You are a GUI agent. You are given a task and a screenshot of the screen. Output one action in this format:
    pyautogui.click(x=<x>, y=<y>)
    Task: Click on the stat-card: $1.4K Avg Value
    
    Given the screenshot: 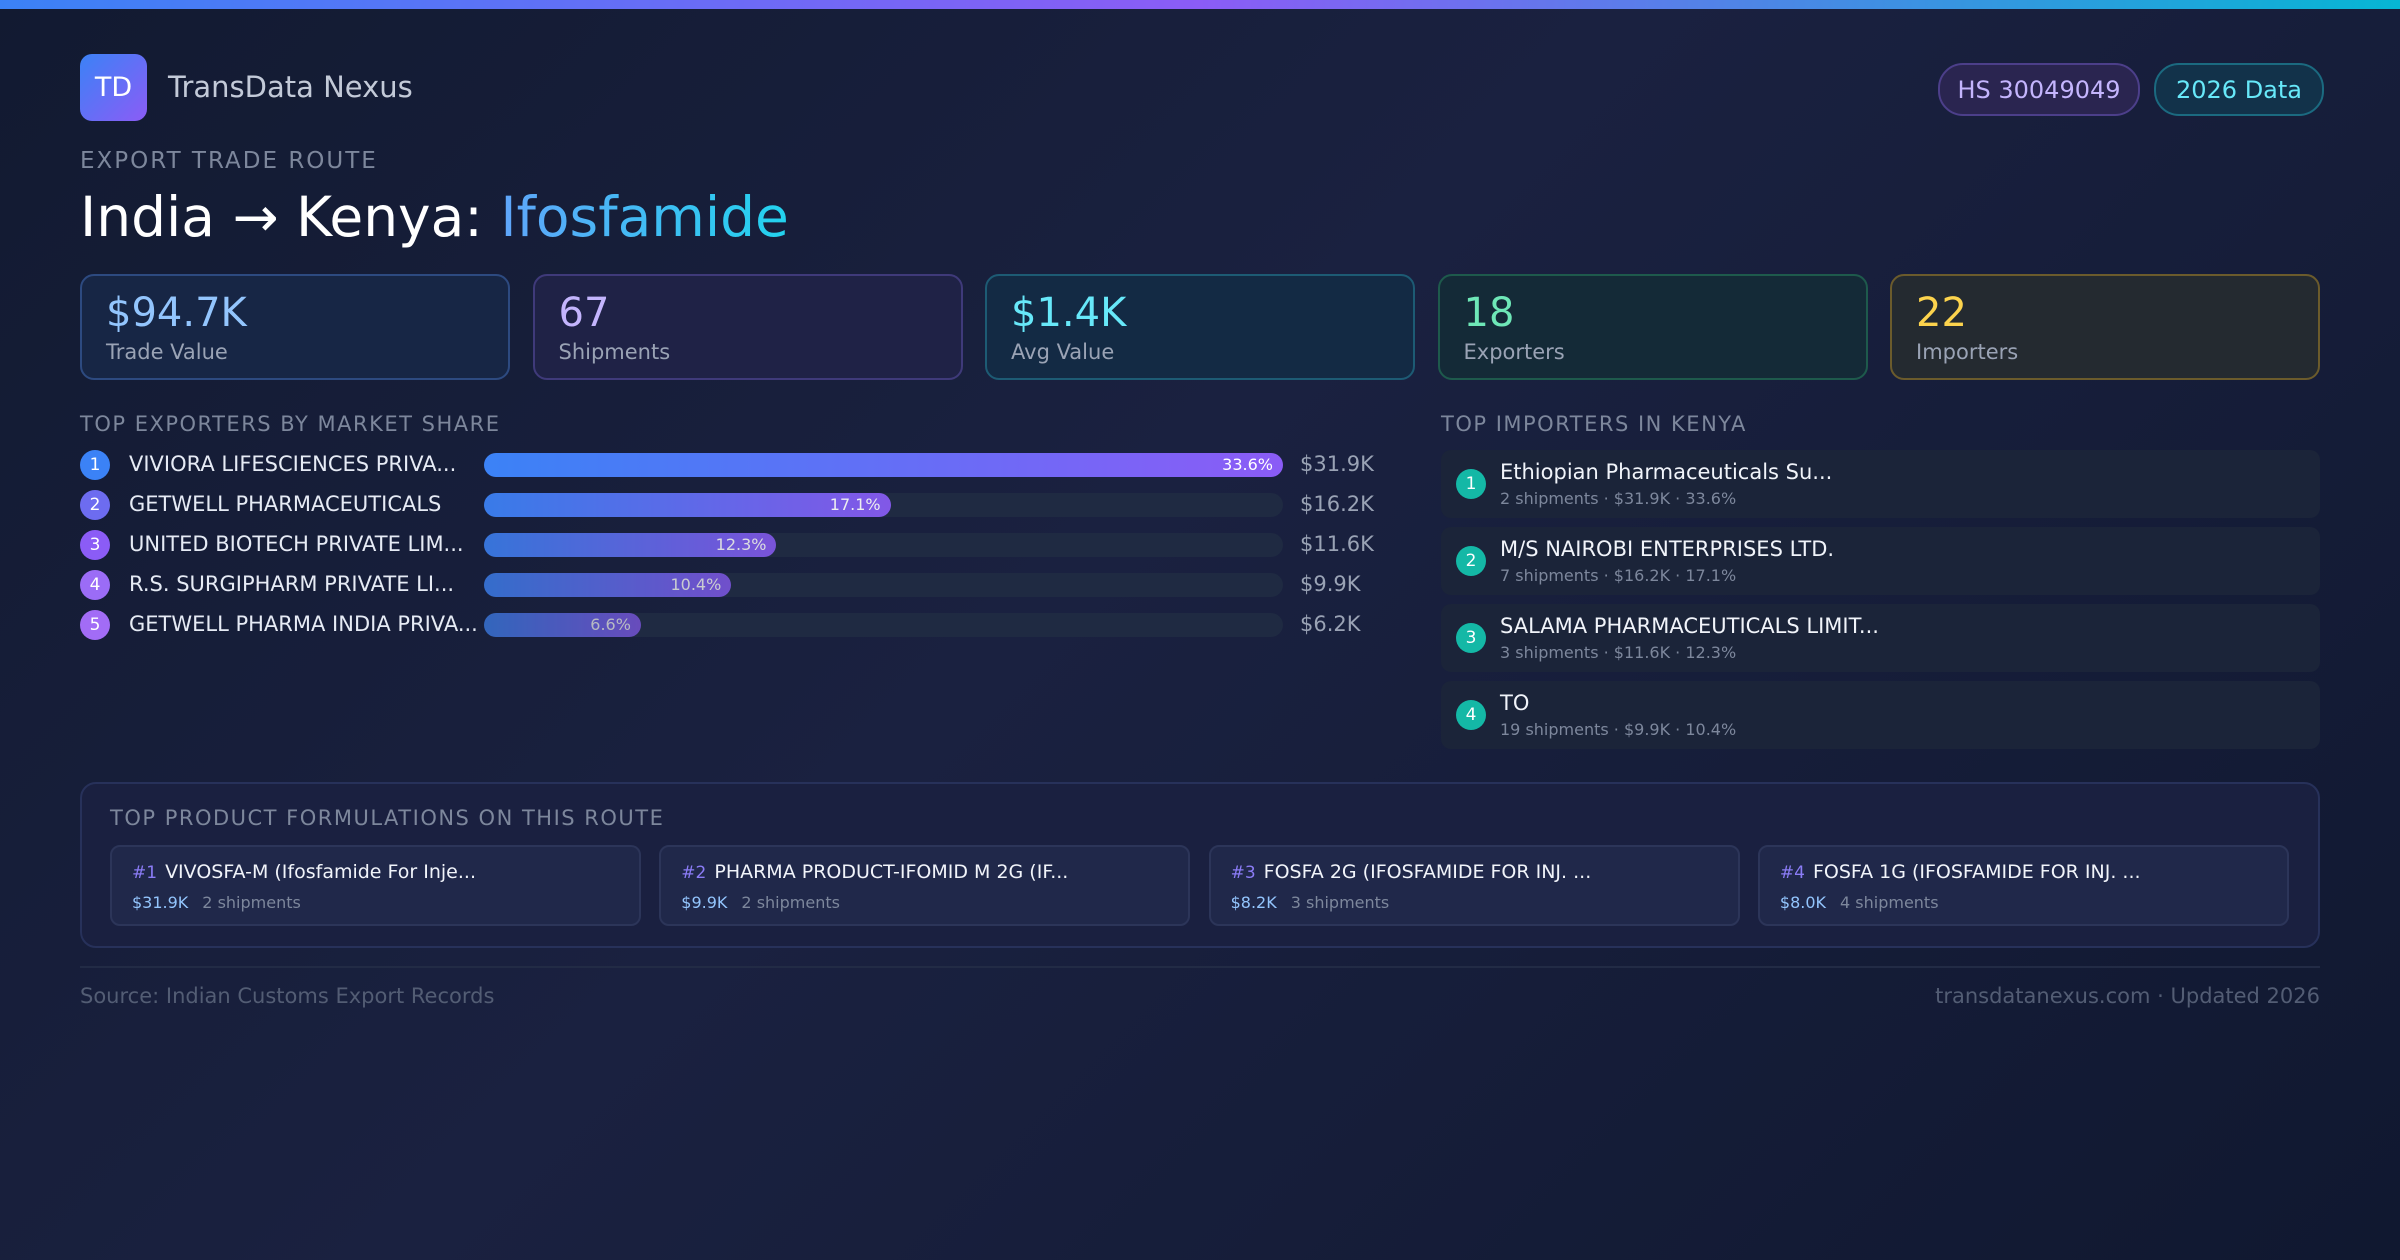 What is the action you would take?
    pyautogui.click(x=1200, y=327)
    